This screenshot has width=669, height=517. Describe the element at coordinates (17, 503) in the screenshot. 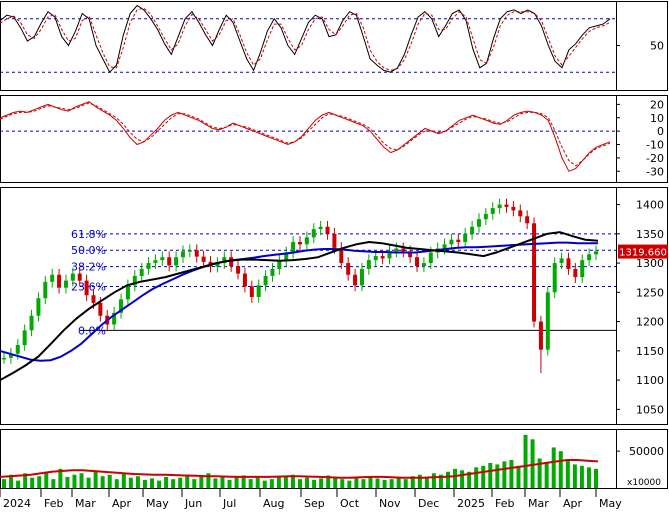

I see `x-tick-label: 2024` at that location.